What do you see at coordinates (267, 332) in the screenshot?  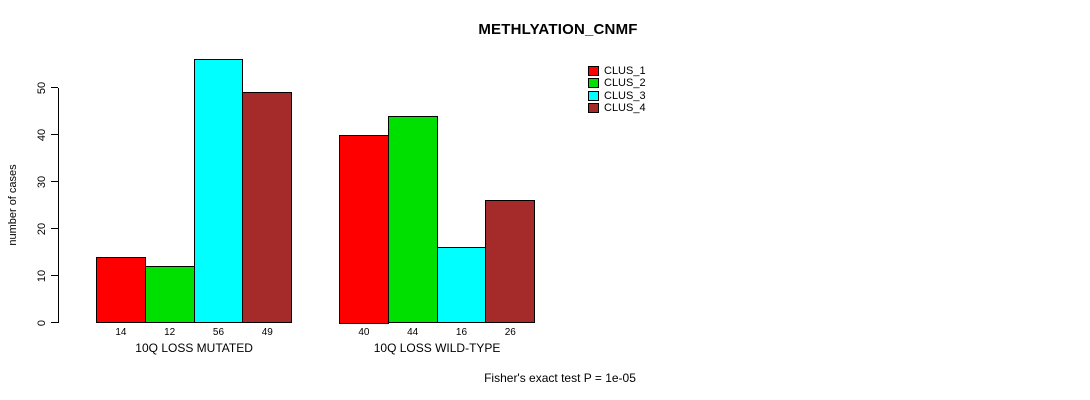 I see `bar-value-label: 49` at bounding box center [267, 332].